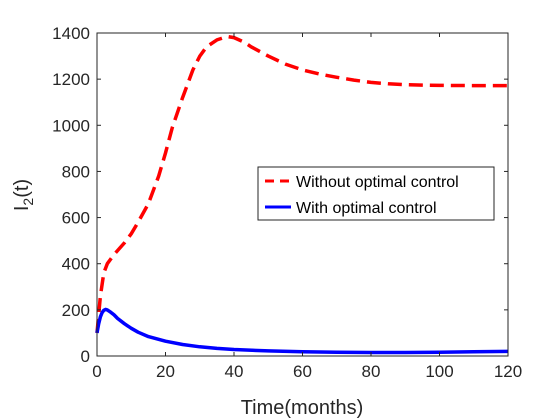 This screenshot has height=420, width=560. I want to click on y-tick-label: 1000, so click(71, 125).